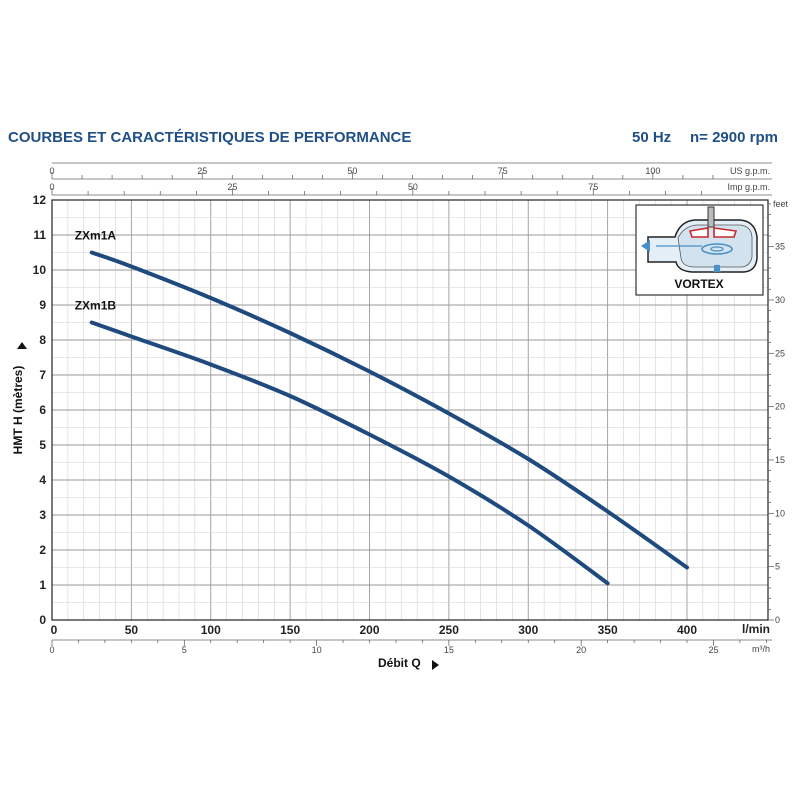  I want to click on x-tick-label: 250, so click(449, 630).